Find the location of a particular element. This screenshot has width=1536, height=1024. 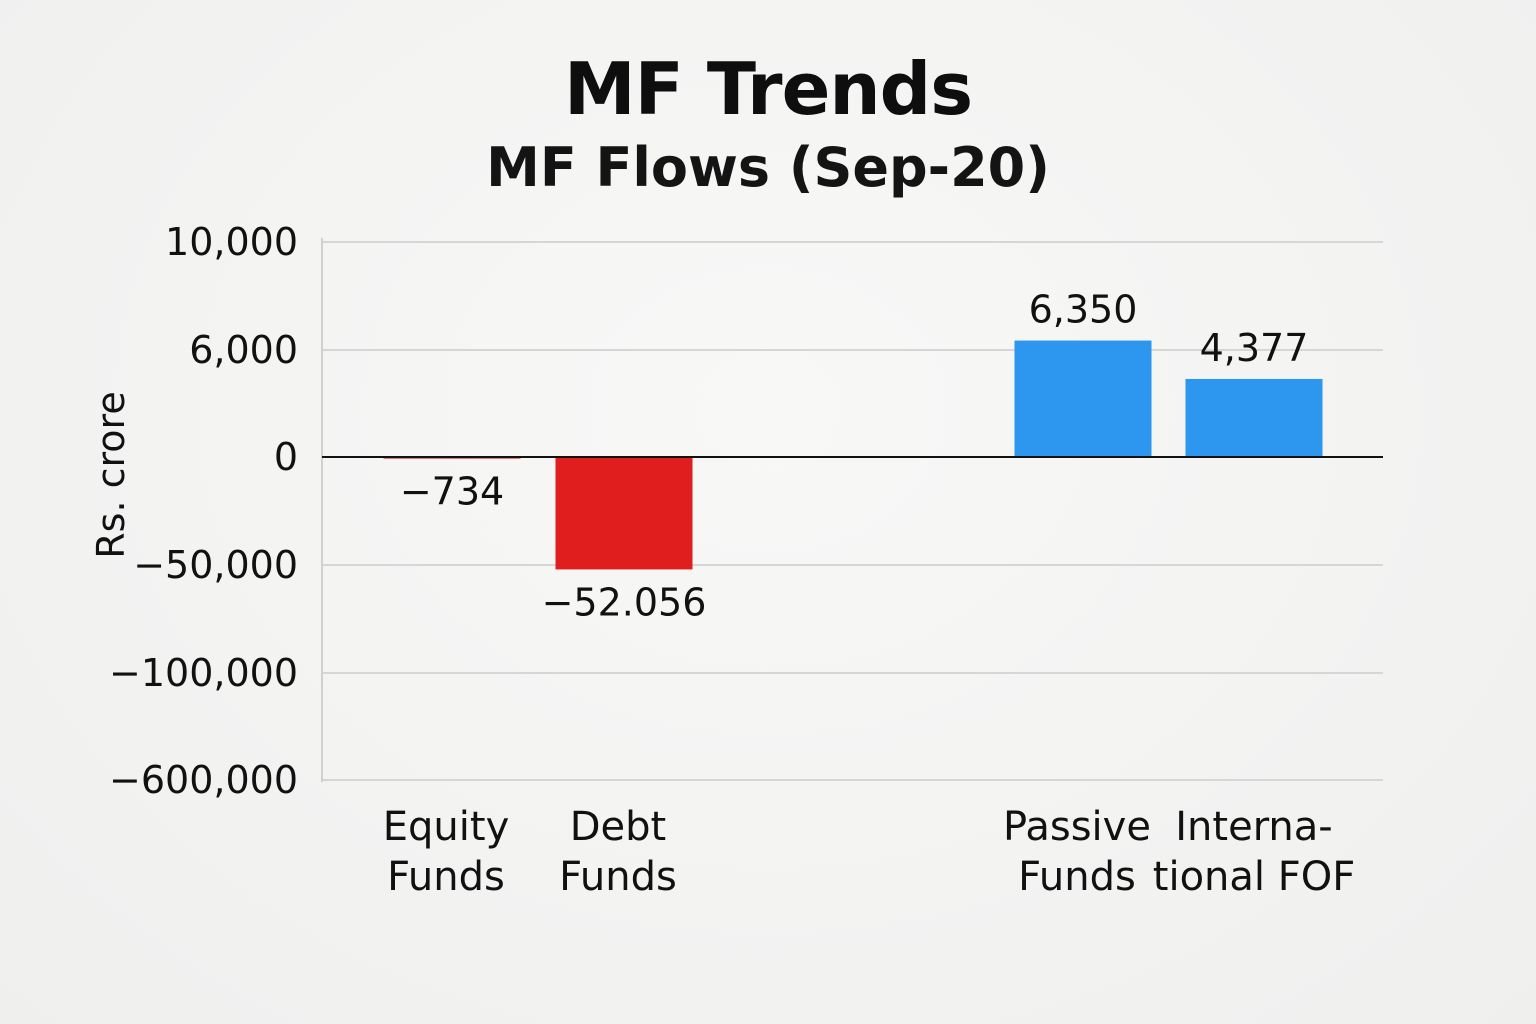

chart-subtitle: MF Flows (Sep-20) is located at coordinates (768, 167).